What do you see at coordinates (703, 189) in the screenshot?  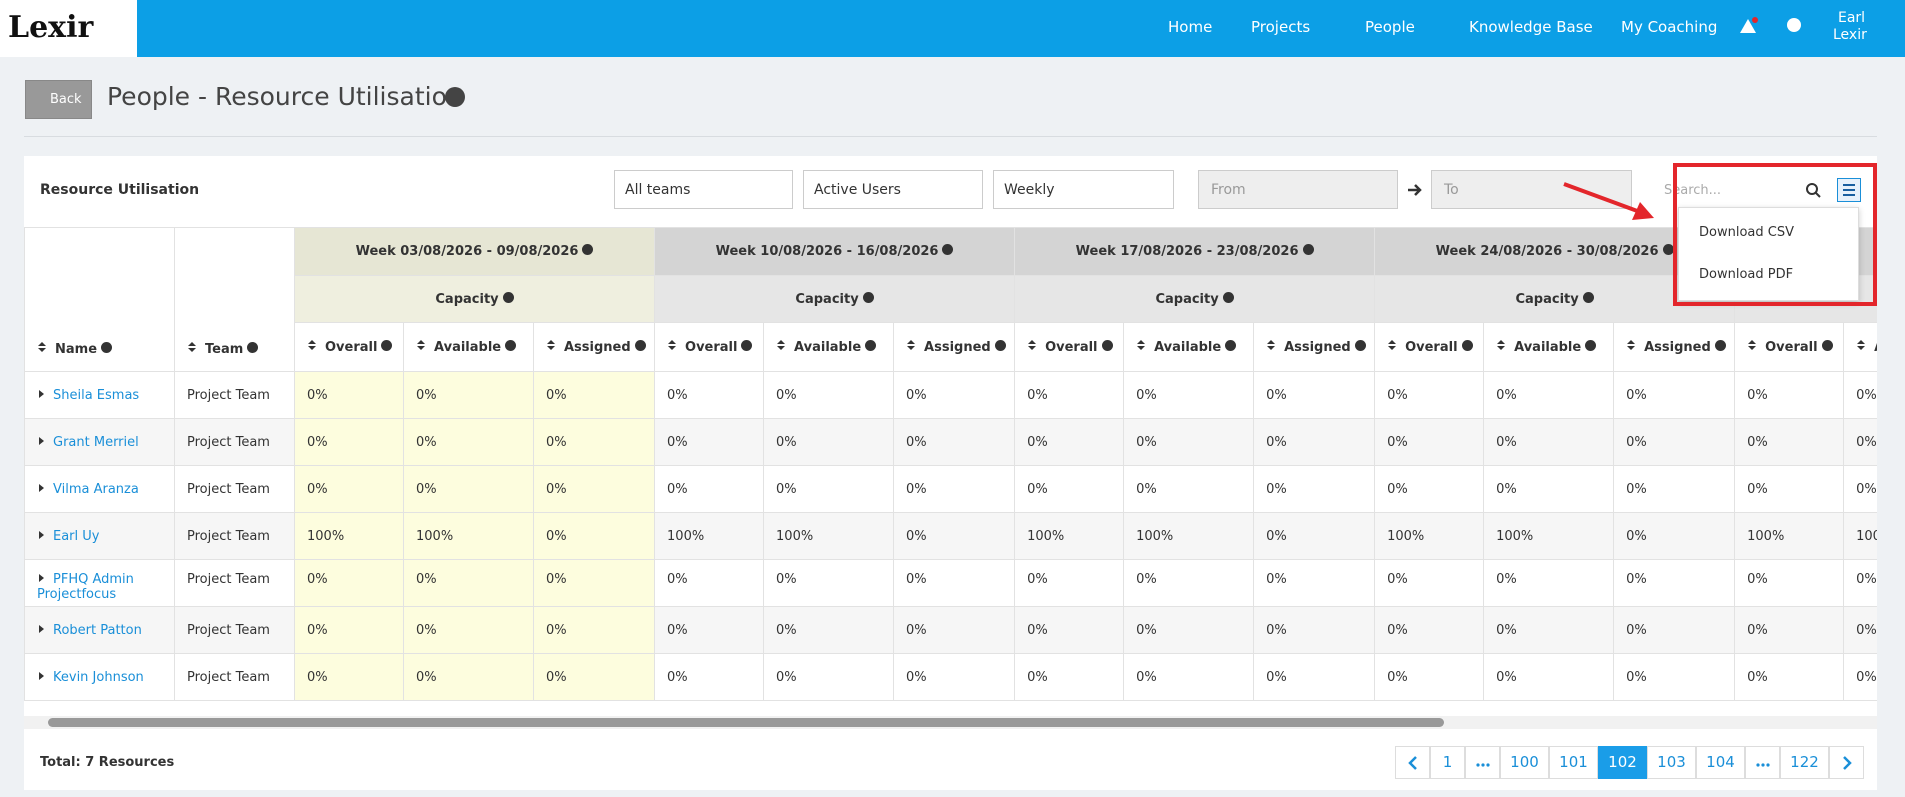 I see `team-filter: All teams` at bounding box center [703, 189].